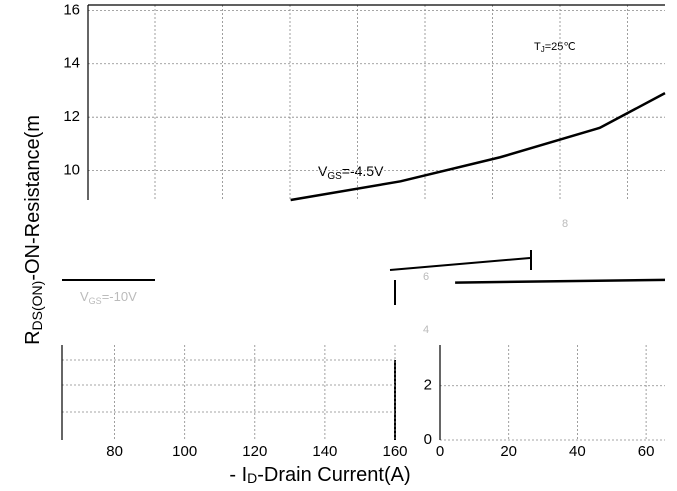 Image resolution: width=677 pixels, height=491 pixels. I want to click on y-tick-label: 12, so click(71, 116).